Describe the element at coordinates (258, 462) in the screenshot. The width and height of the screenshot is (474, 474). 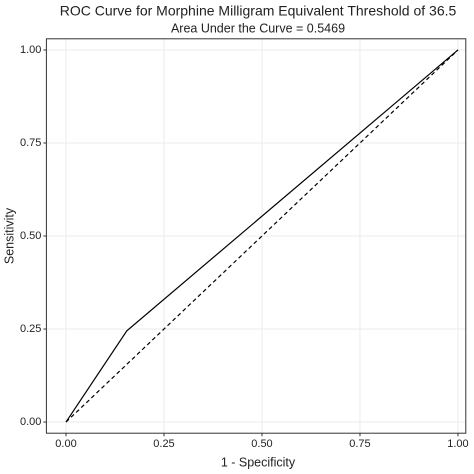
I see `x-axis-label: 1 - Specificity` at that location.